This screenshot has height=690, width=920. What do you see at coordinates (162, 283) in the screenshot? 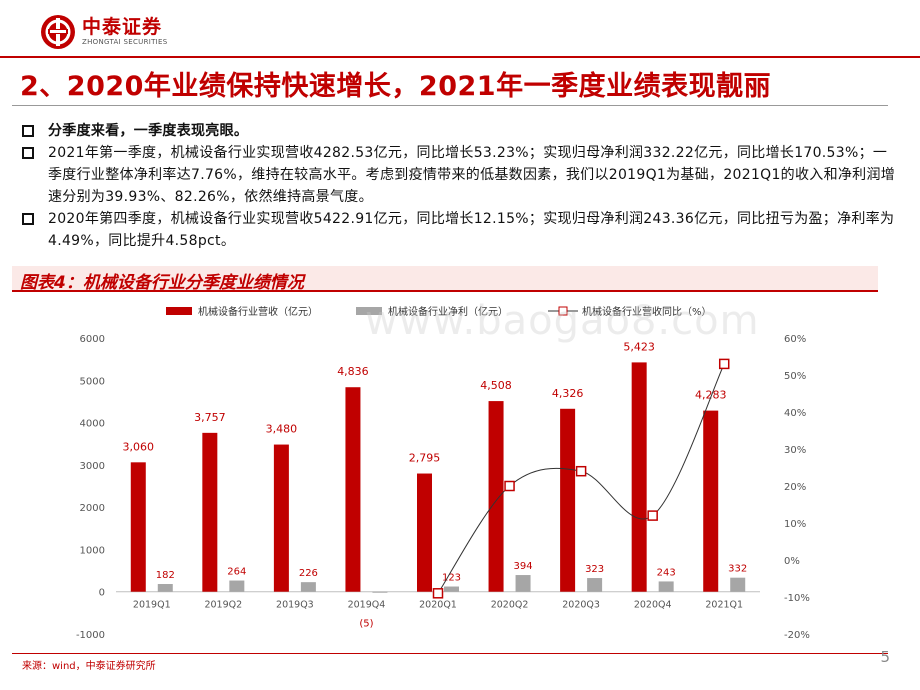
I see `figure-title: 图表4：机械设备行业分季度业绩情况` at bounding box center [162, 283].